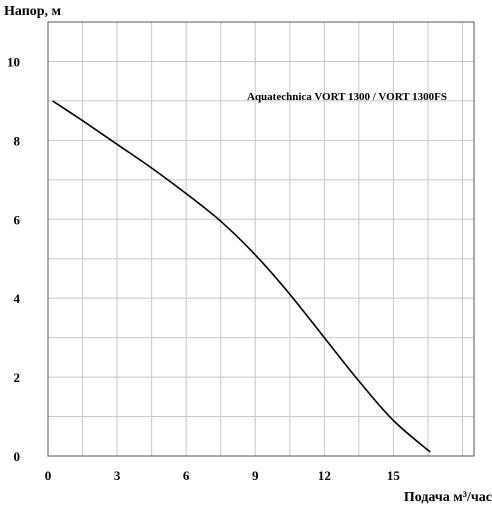 This screenshot has width=492, height=508. What do you see at coordinates (17, 377) in the screenshot?
I see `y-tick-label: 2` at bounding box center [17, 377].